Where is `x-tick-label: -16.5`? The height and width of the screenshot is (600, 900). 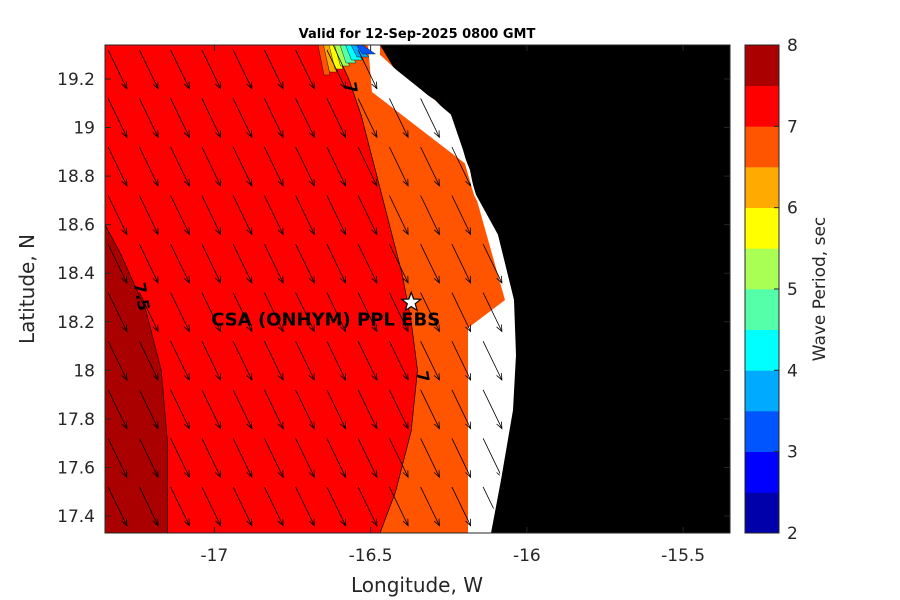
x-tick-label: -16.5 is located at coordinates (371, 556).